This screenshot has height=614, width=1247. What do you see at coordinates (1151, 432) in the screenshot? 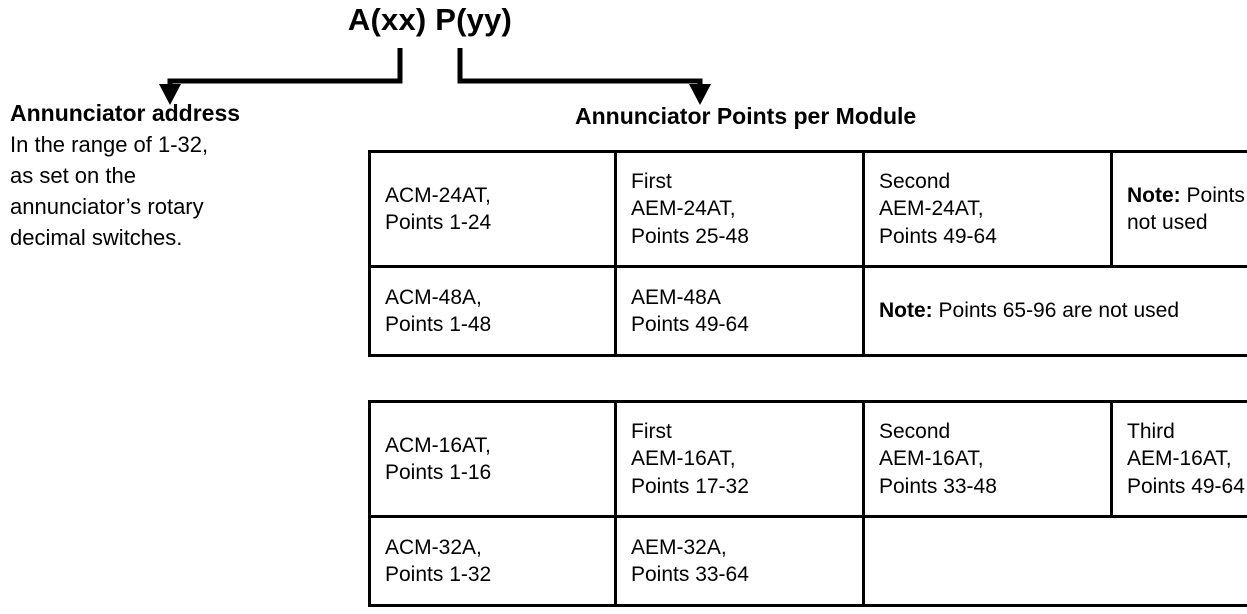
I see `cell-line: Third` at bounding box center [1151, 432].